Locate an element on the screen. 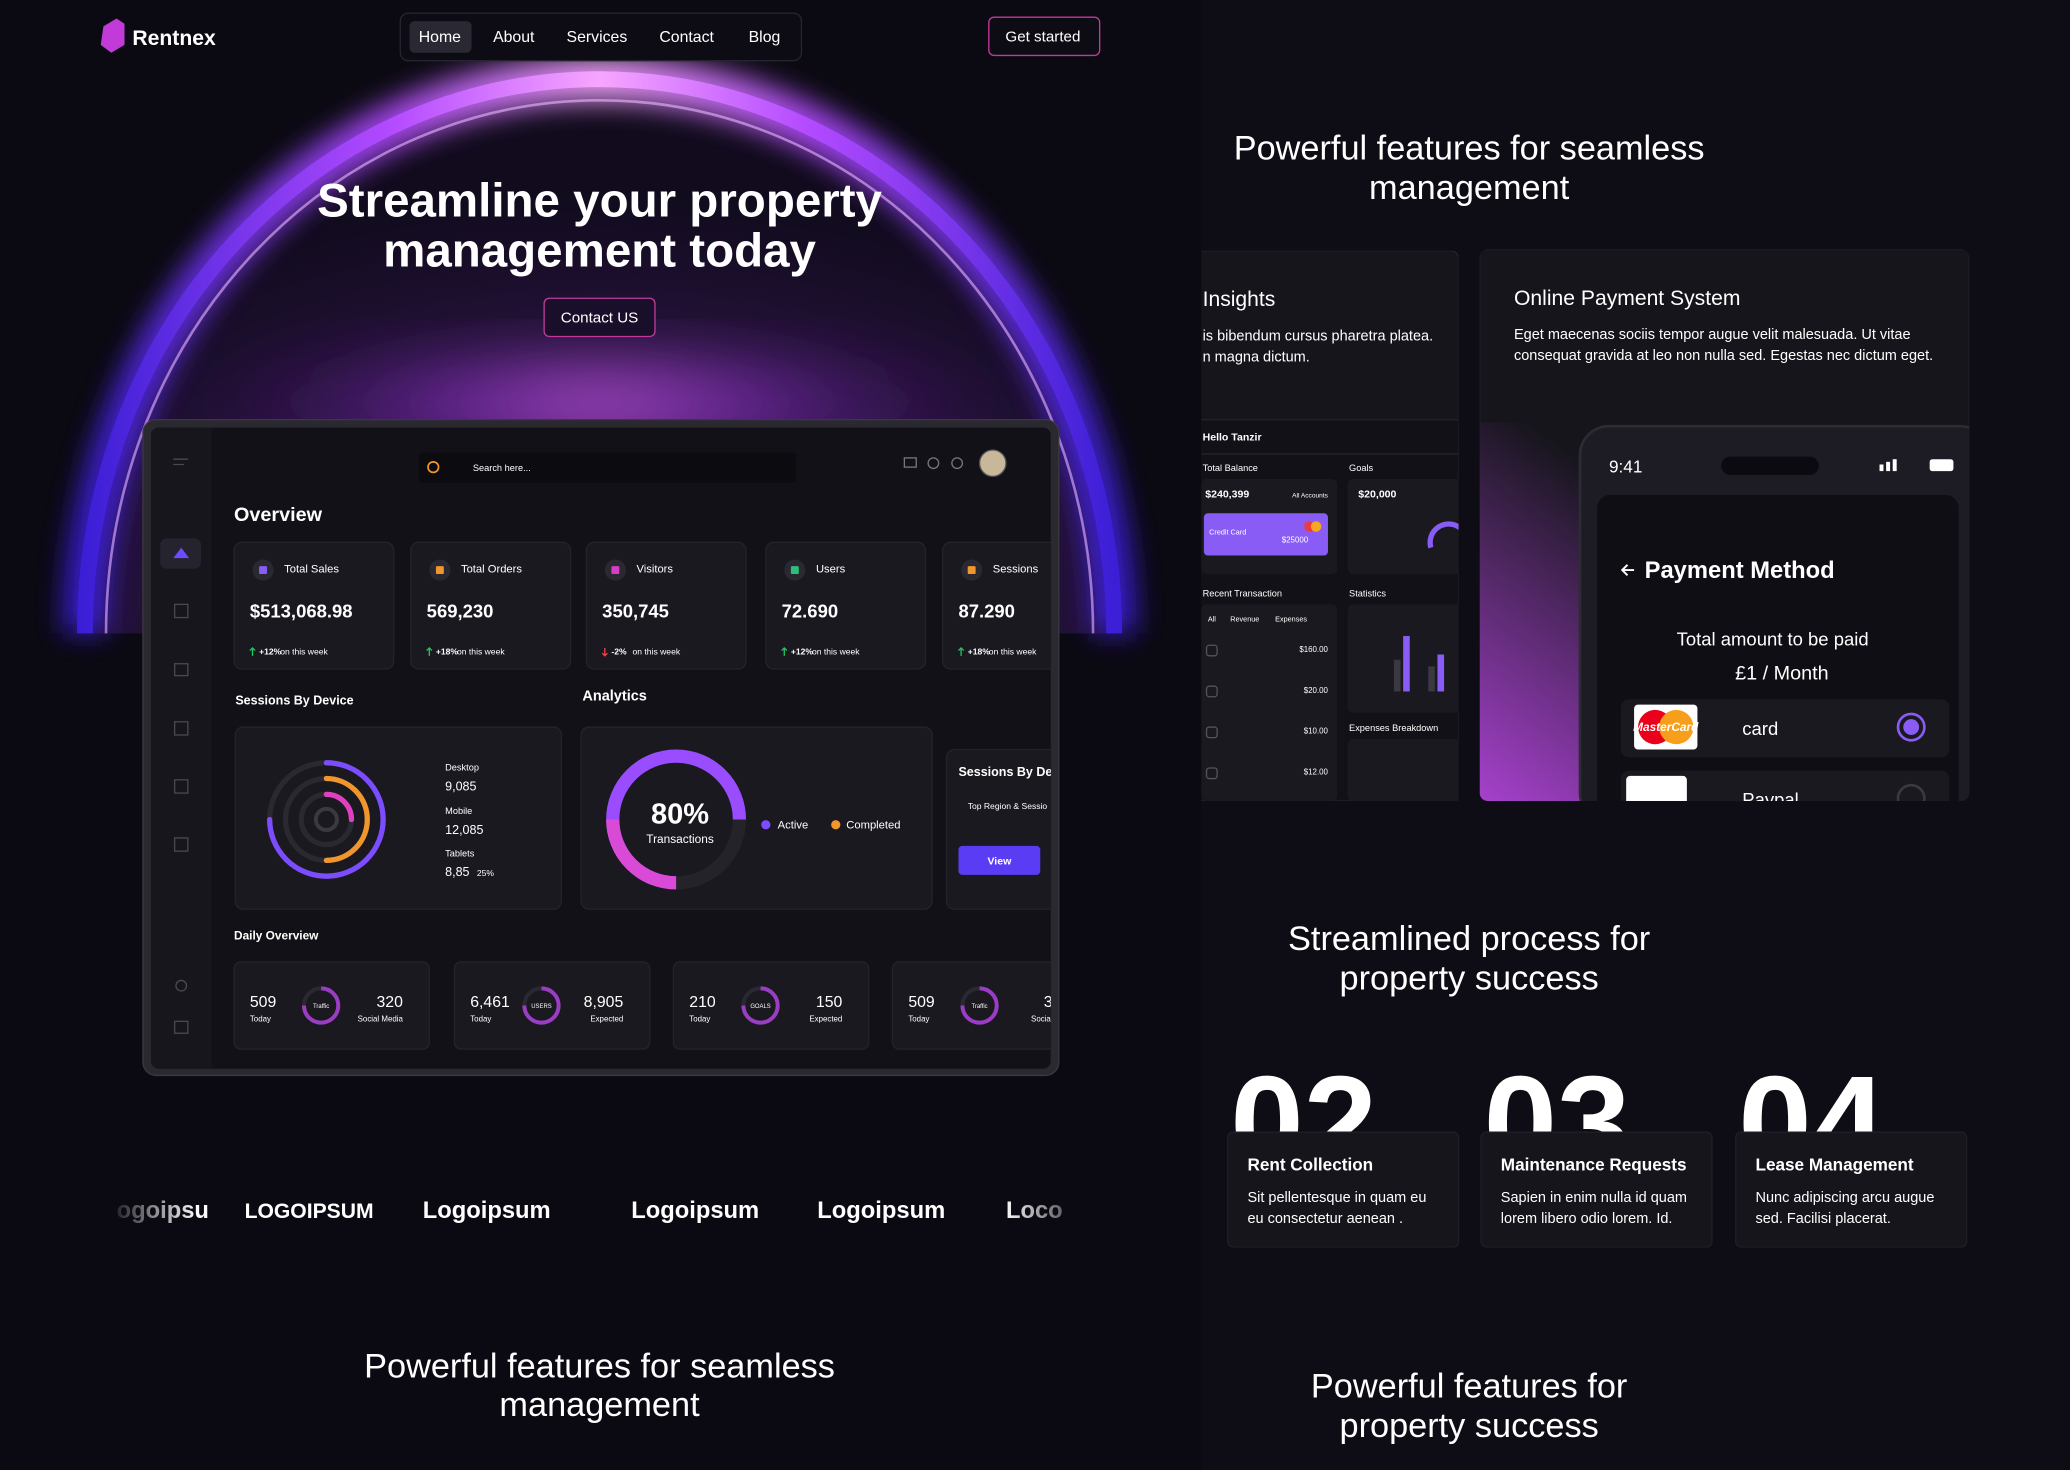 This screenshot has width=2070, height=1470. nav-link: Blog is located at coordinates (765, 37).